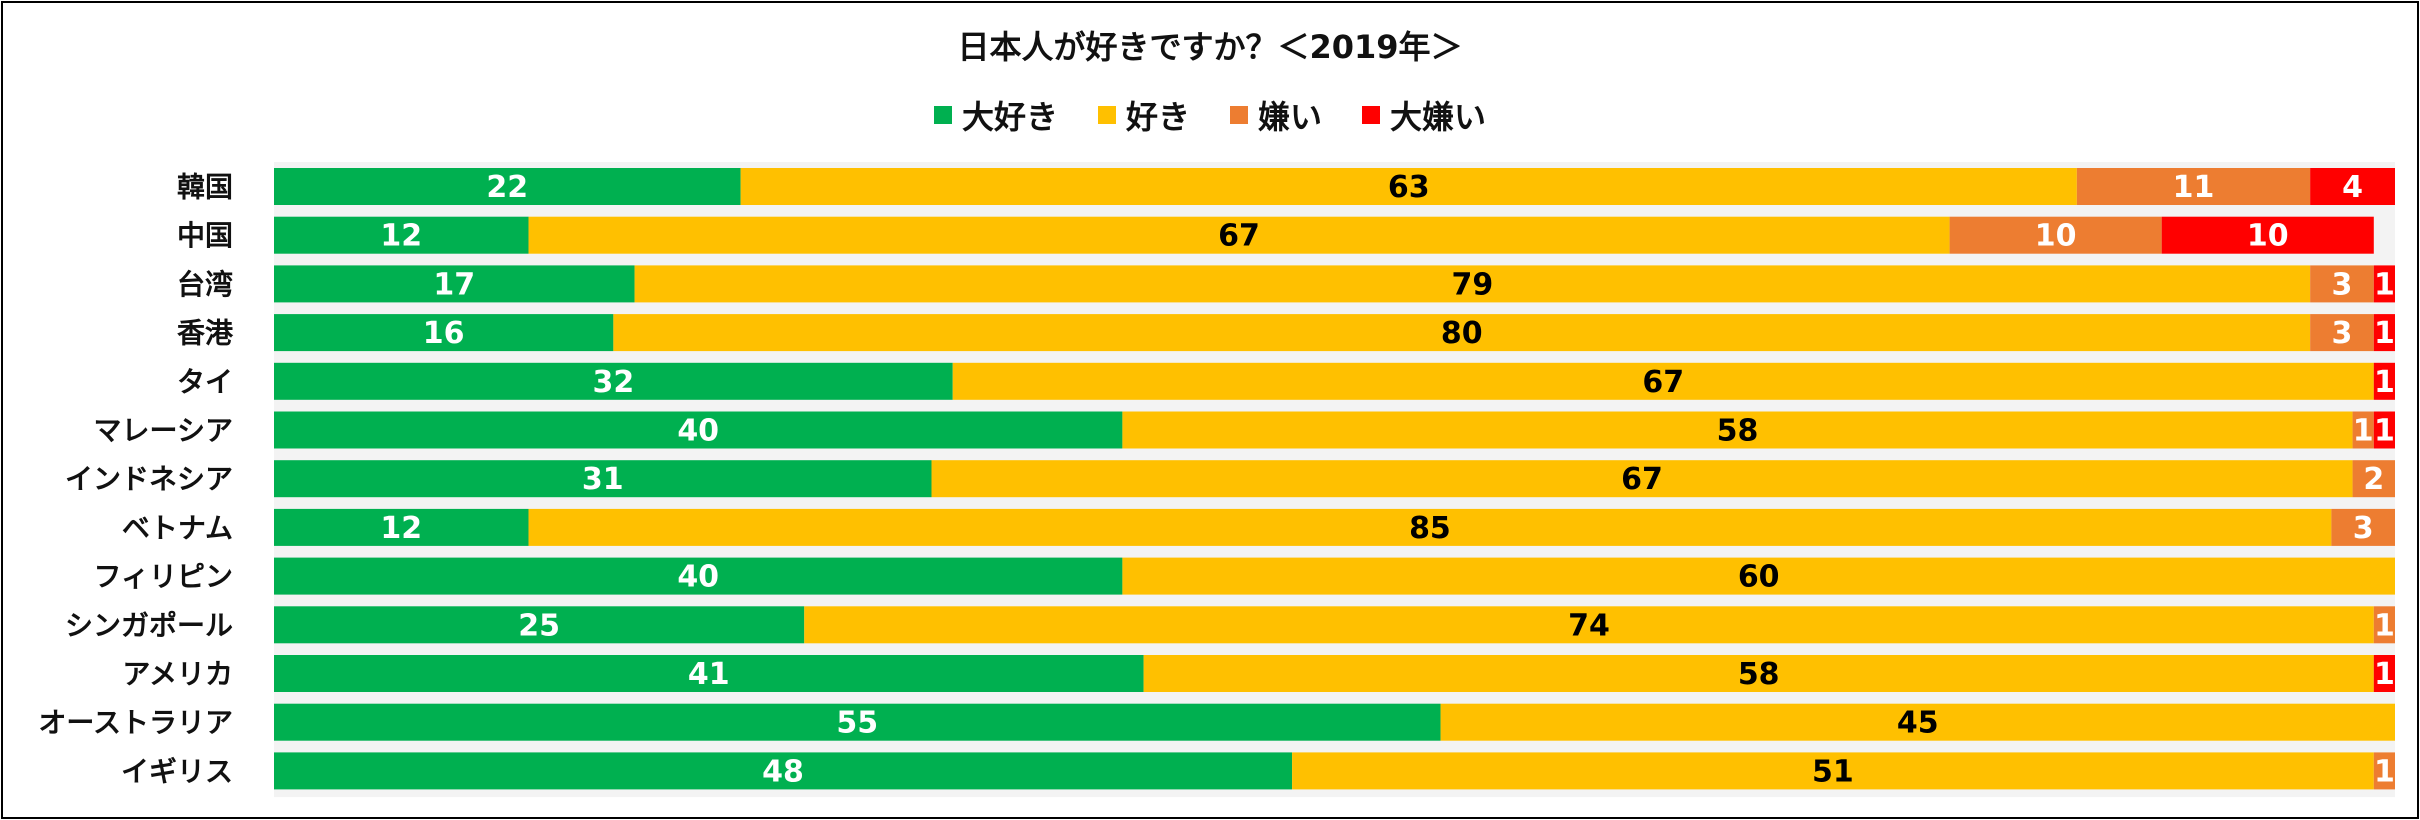 This screenshot has height=820, width=2420. Describe the element at coordinates (1290, 117) in the screenshot. I see `legend-label: 嫌い` at that location.